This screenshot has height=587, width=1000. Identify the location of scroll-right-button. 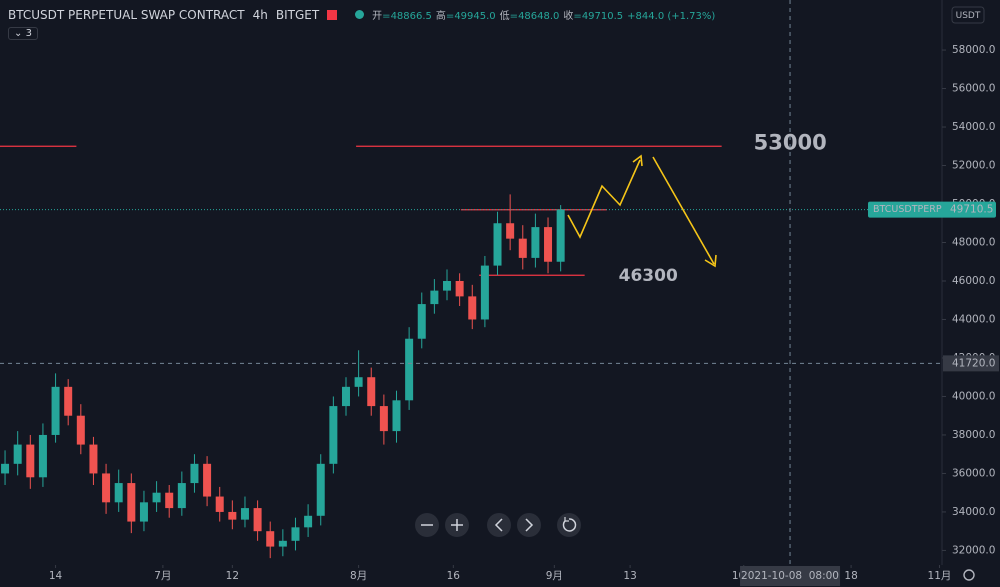
(529, 525).